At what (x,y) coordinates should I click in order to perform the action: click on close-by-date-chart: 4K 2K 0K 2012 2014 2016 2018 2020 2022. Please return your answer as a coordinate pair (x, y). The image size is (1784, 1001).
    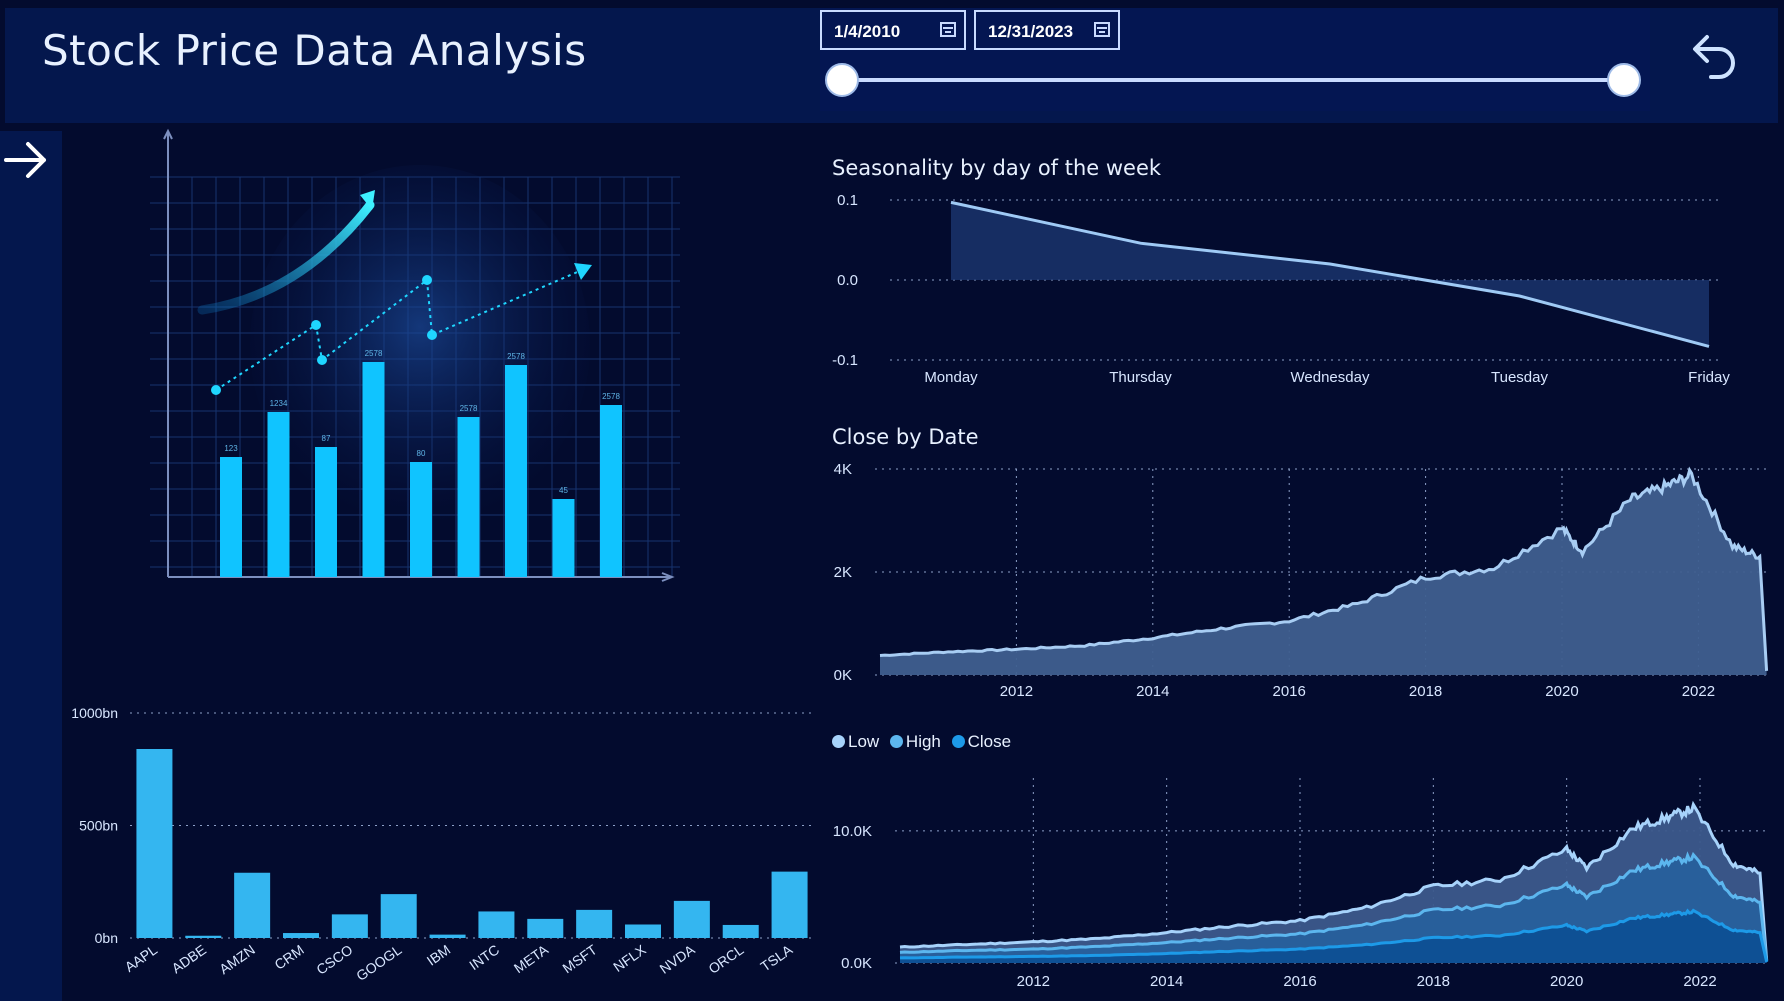
    Looking at the image, I should click on (1302, 580).